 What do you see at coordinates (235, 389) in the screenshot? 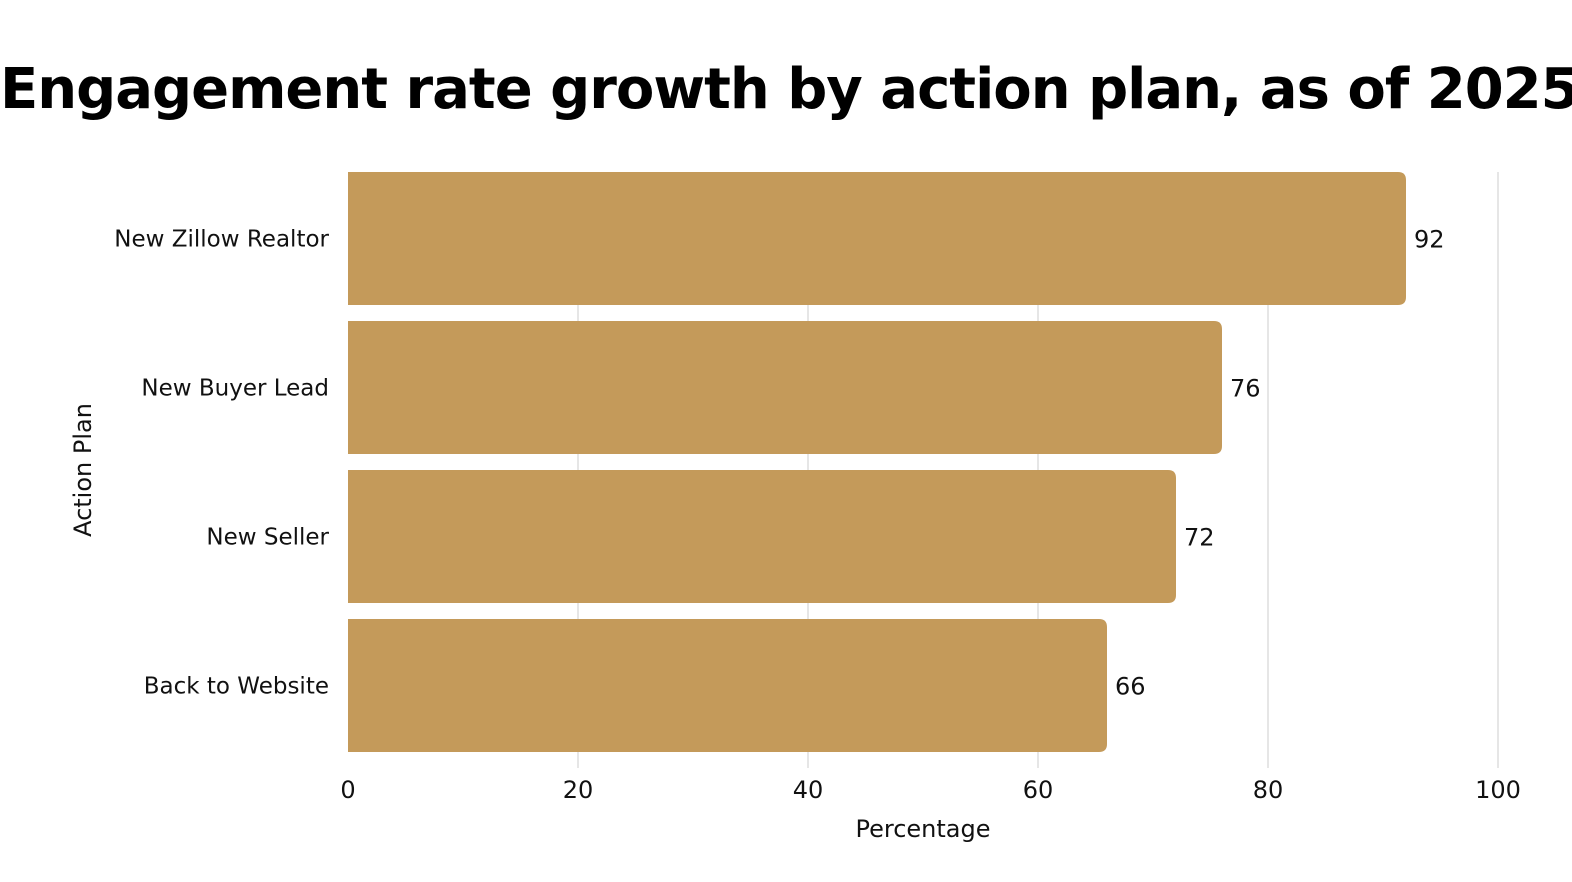
I see `category-label-1: New Buyer Lead` at bounding box center [235, 389].